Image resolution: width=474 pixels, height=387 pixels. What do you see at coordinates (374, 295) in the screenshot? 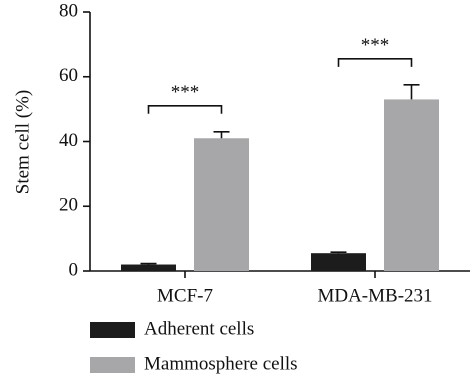
I see `x-tick-label: MDA-MB-231` at bounding box center [374, 295].